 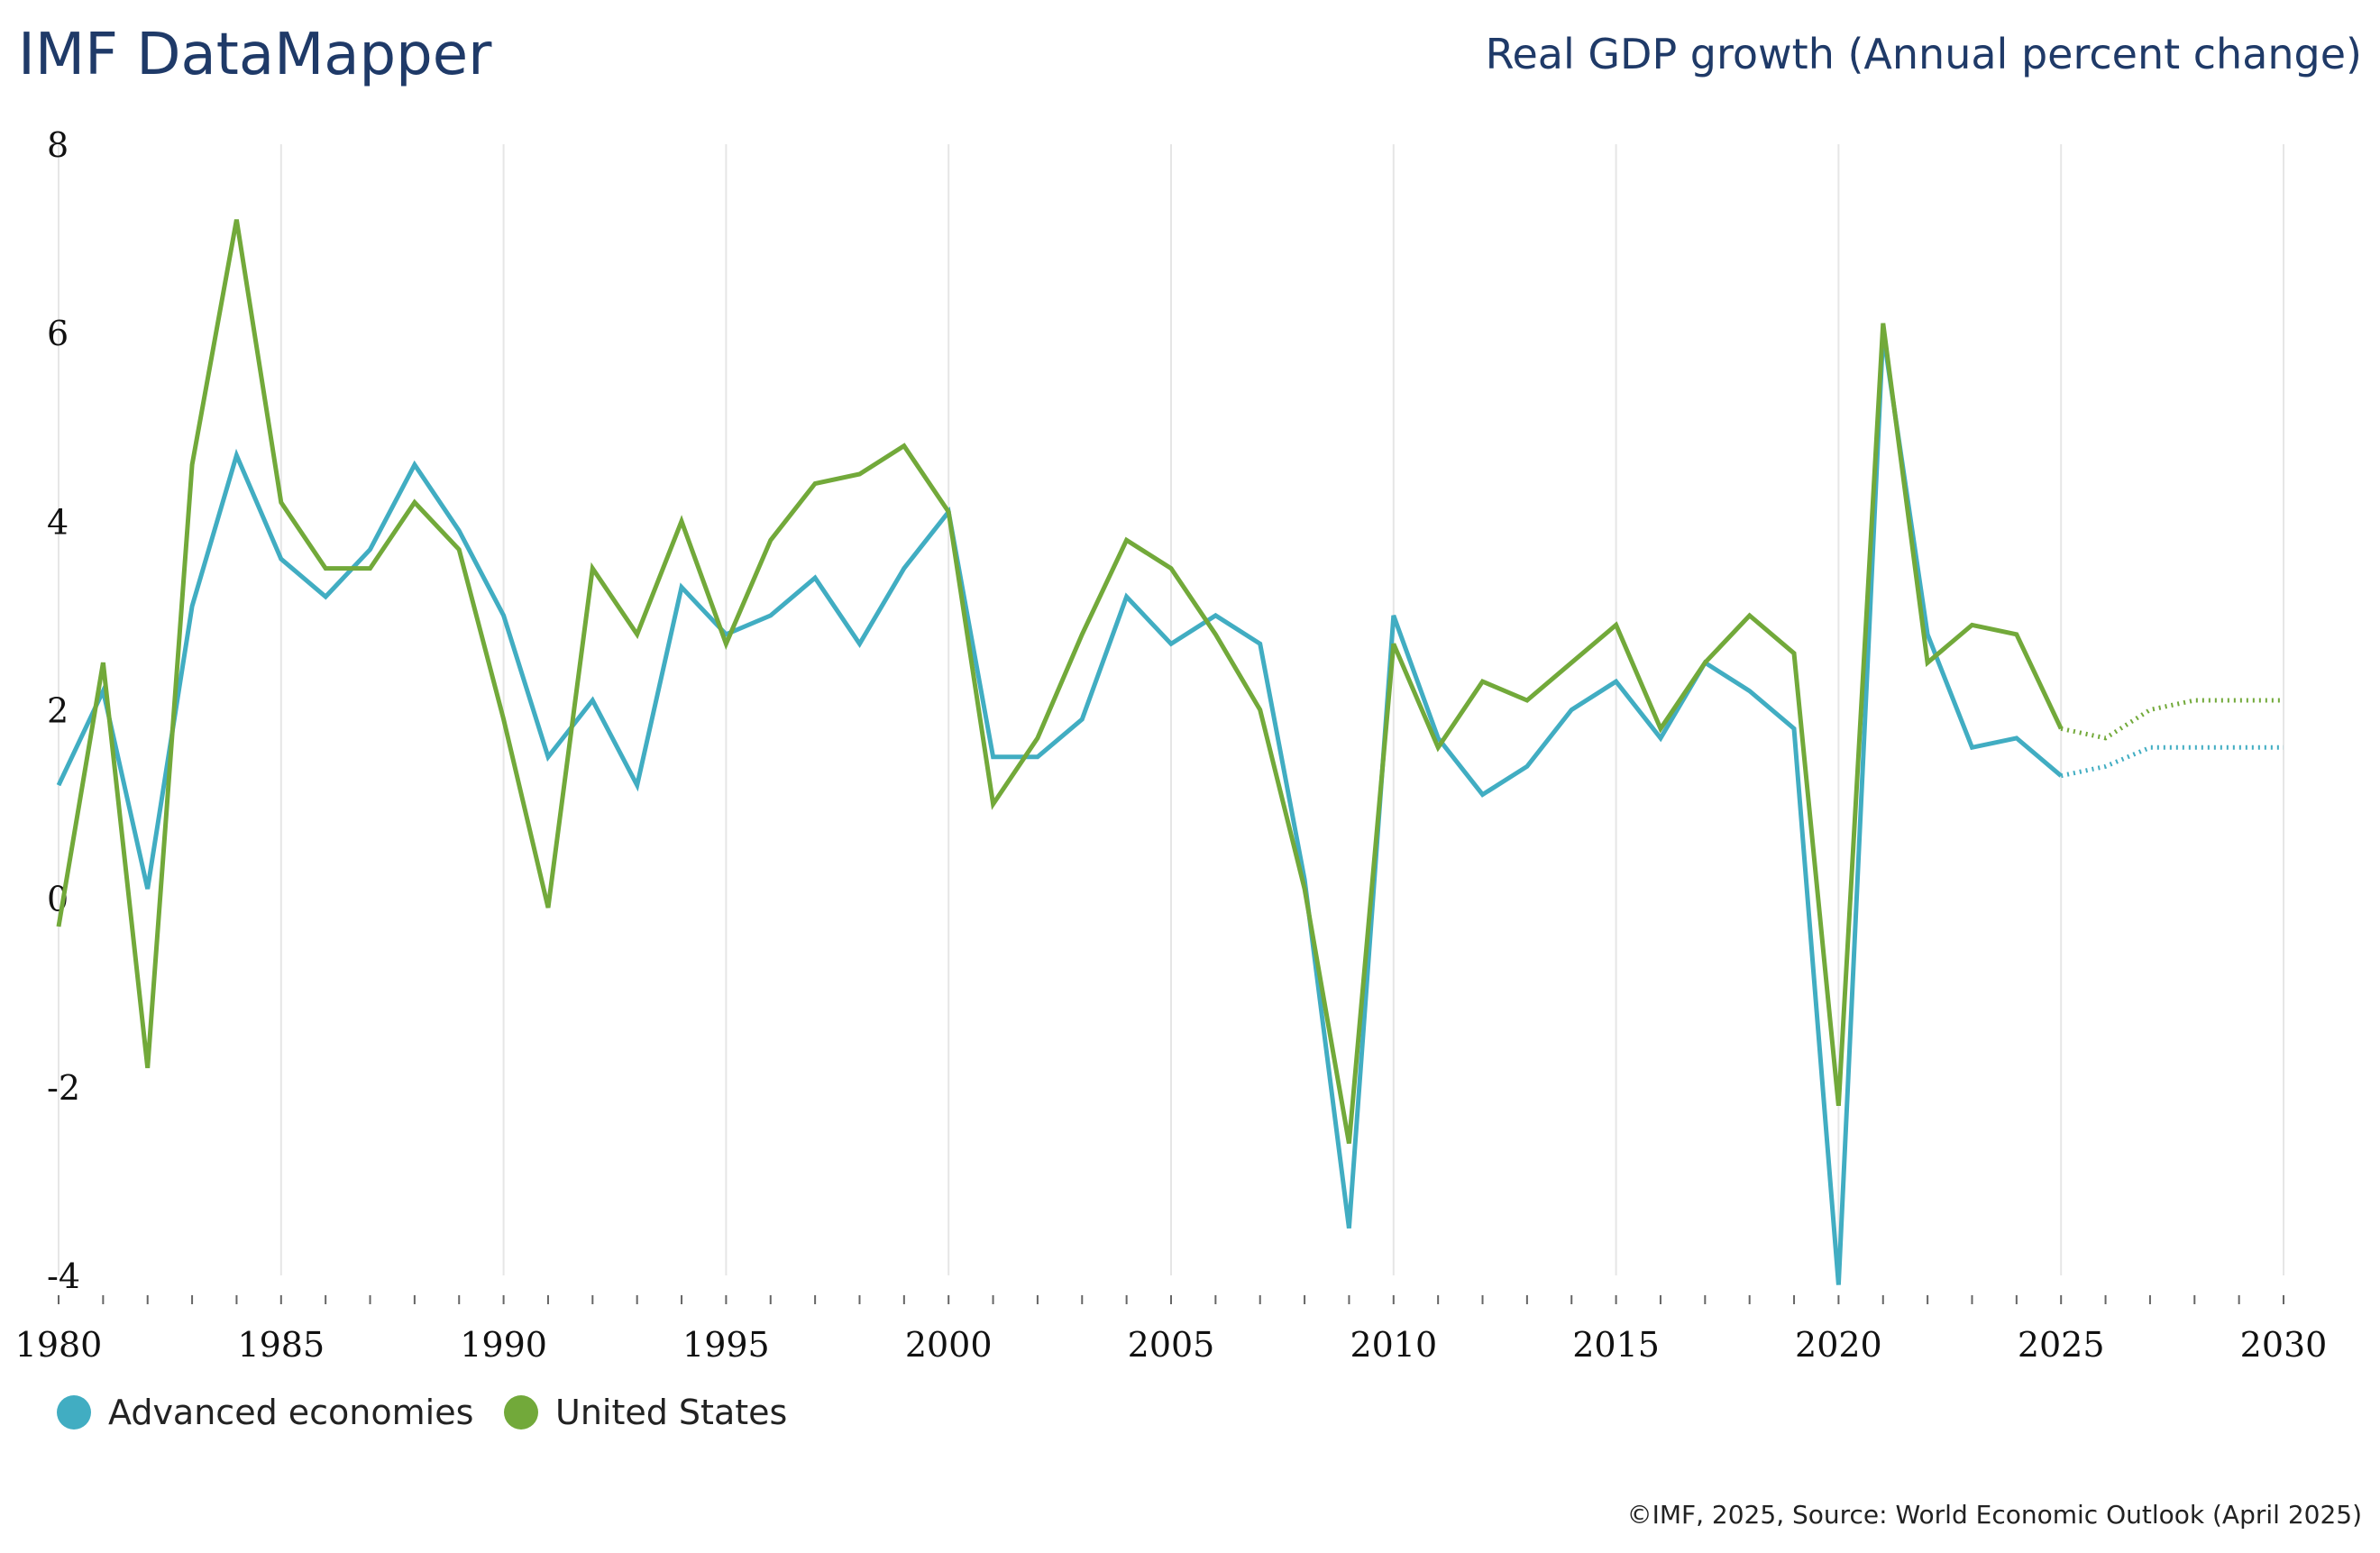 What do you see at coordinates (645, 1412) in the screenshot?
I see `legend-item: United States` at bounding box center [645, 1412].